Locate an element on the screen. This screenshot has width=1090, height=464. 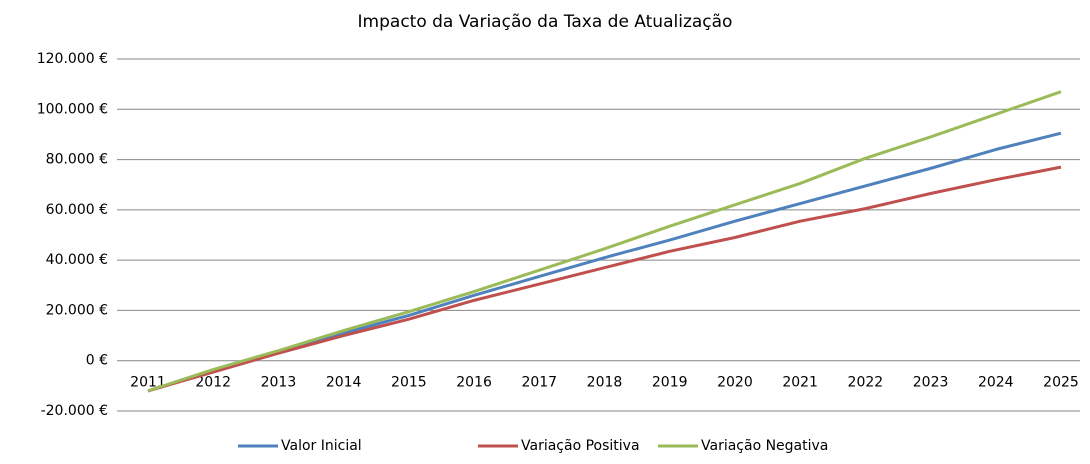
x-tick-label: 2016 is located at coordinates (474, 383).